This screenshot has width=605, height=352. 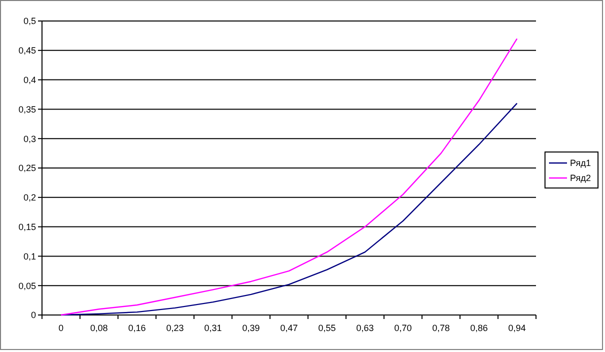 What do you see at coordinates (27, 285) in the screenshot?
I see `y-tick-label: 0,05` at bounding box center [27, 285].